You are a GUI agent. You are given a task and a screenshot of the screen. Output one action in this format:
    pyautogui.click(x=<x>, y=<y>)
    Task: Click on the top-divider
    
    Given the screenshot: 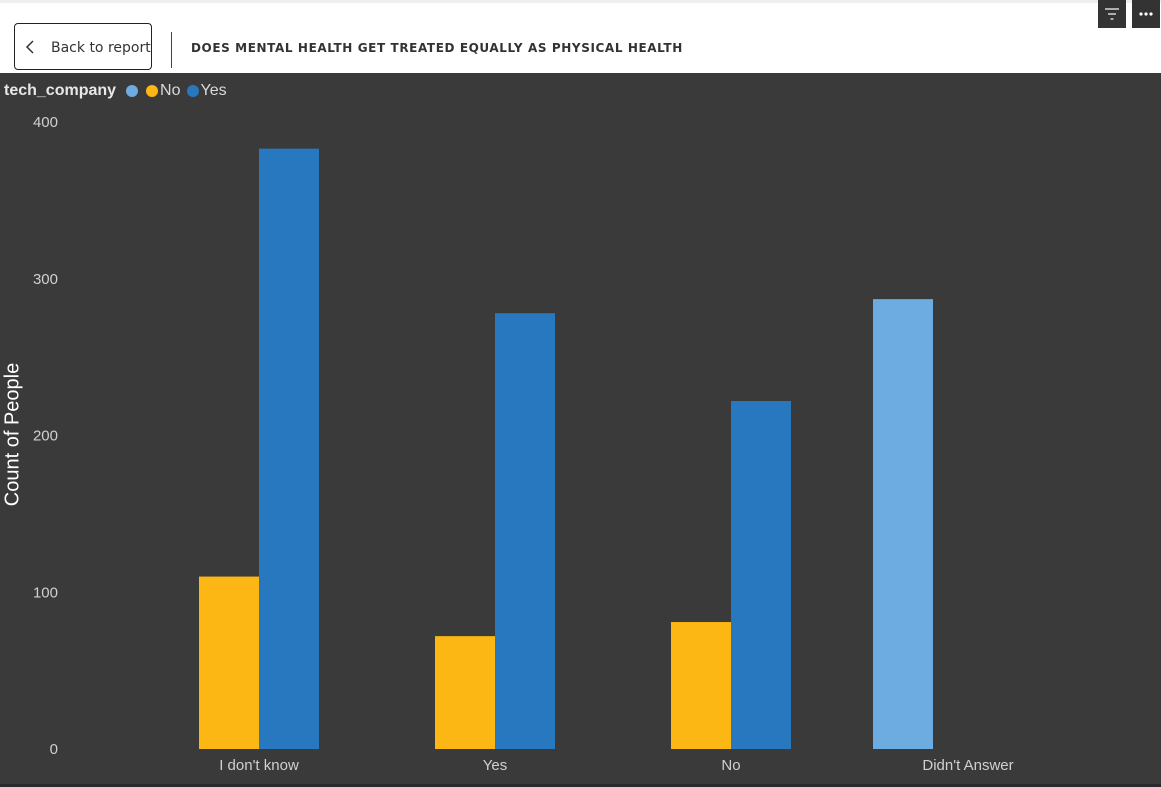 What is the action you would take?
    pyautogui.click(x=580, y=1)
    